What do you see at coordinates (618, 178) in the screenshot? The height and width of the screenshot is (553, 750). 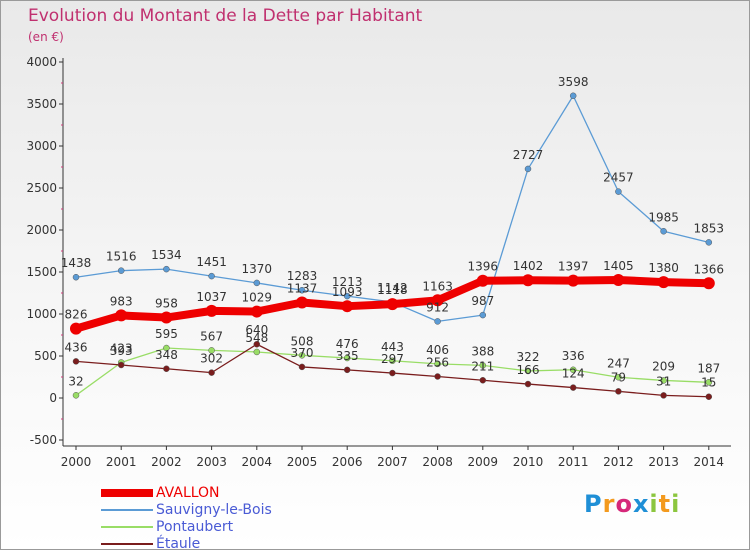 I see `data-label: 2457` at bounding box center [618, 178].